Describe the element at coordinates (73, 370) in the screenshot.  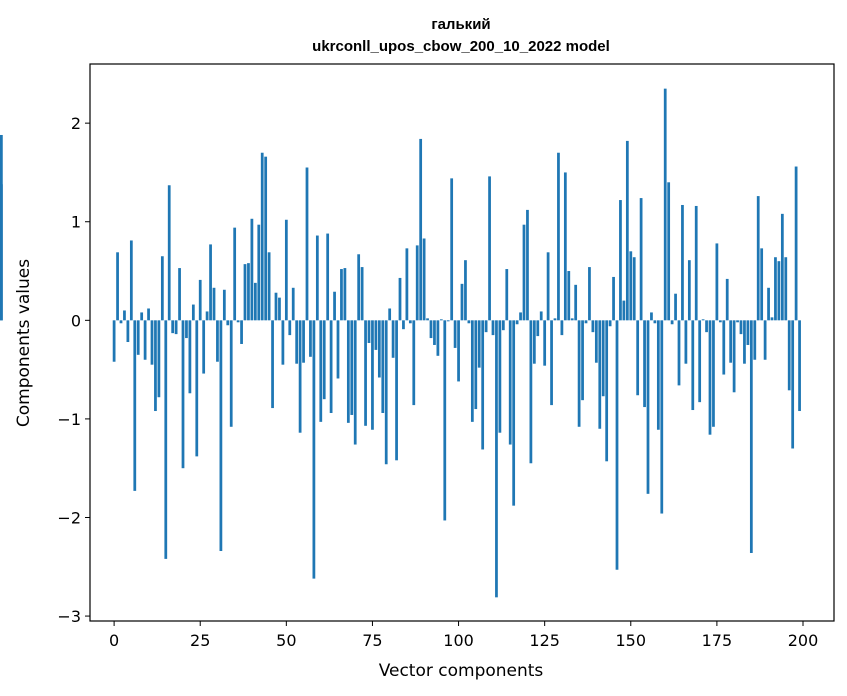
I see `y-axis: −3 −2 −1 0 1 2` at that location.